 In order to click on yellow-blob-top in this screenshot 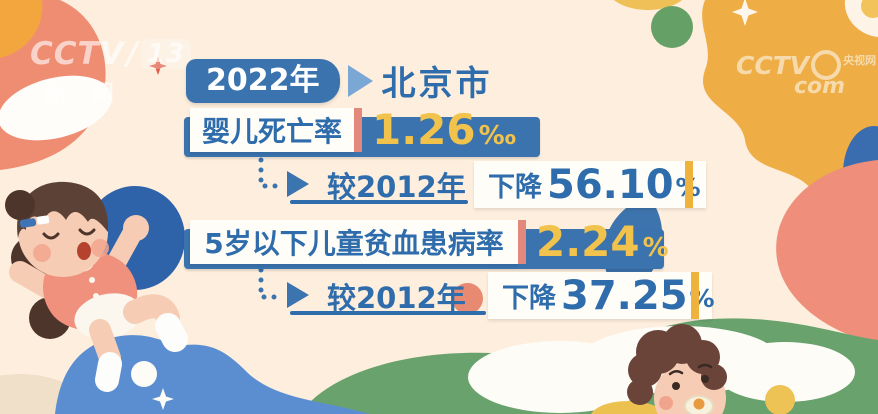, I will do `click(648, 5)`.